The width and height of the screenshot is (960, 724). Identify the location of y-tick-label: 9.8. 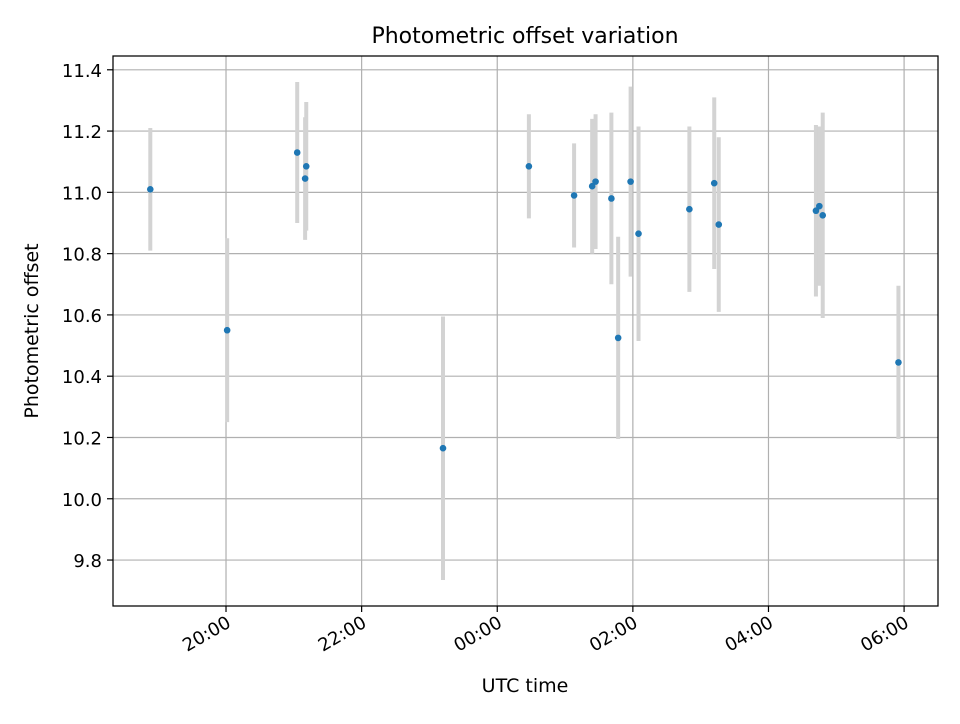
(87, 561).